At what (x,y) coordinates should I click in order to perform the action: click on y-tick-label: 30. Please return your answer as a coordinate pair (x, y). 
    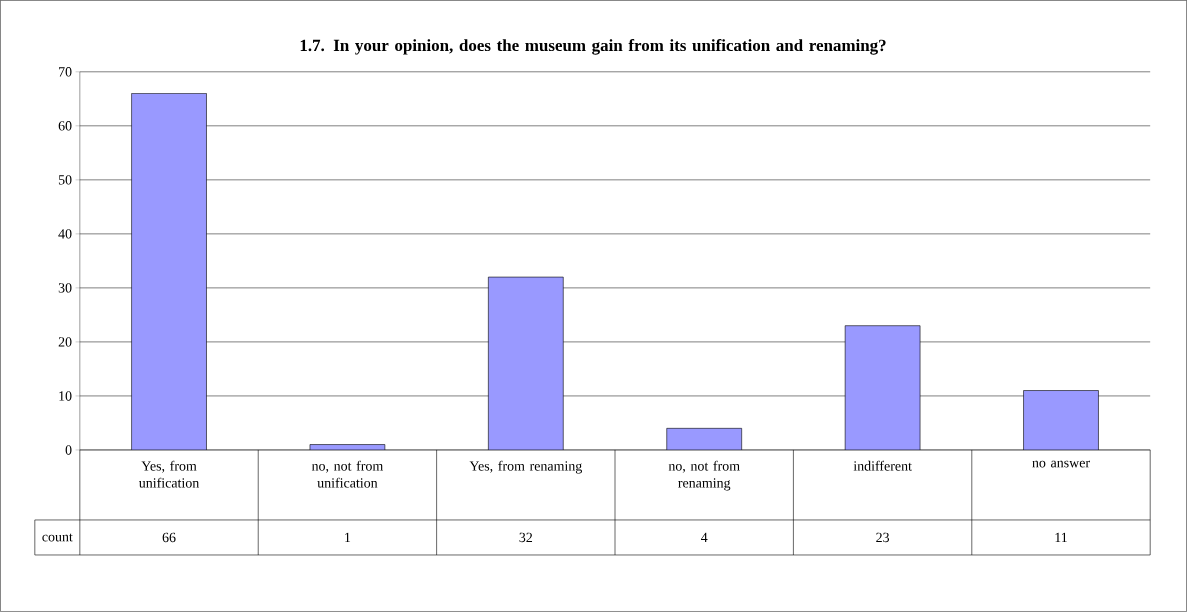
    Looking at the image, I should click on (65, 288).